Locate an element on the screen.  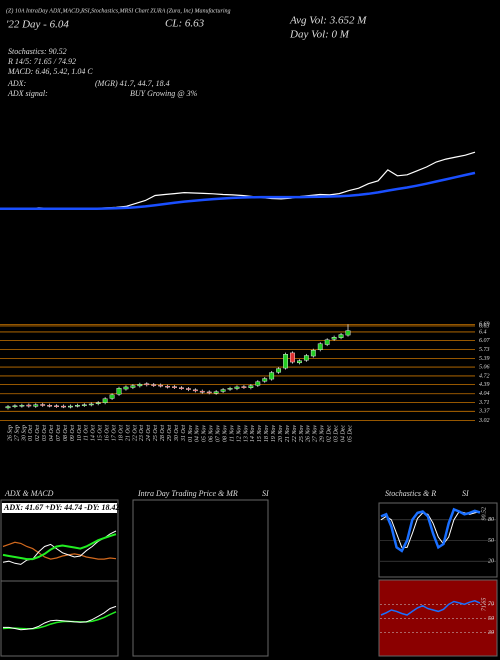
x-tick-label: 25 Nov is located at coordinates (302, 434).